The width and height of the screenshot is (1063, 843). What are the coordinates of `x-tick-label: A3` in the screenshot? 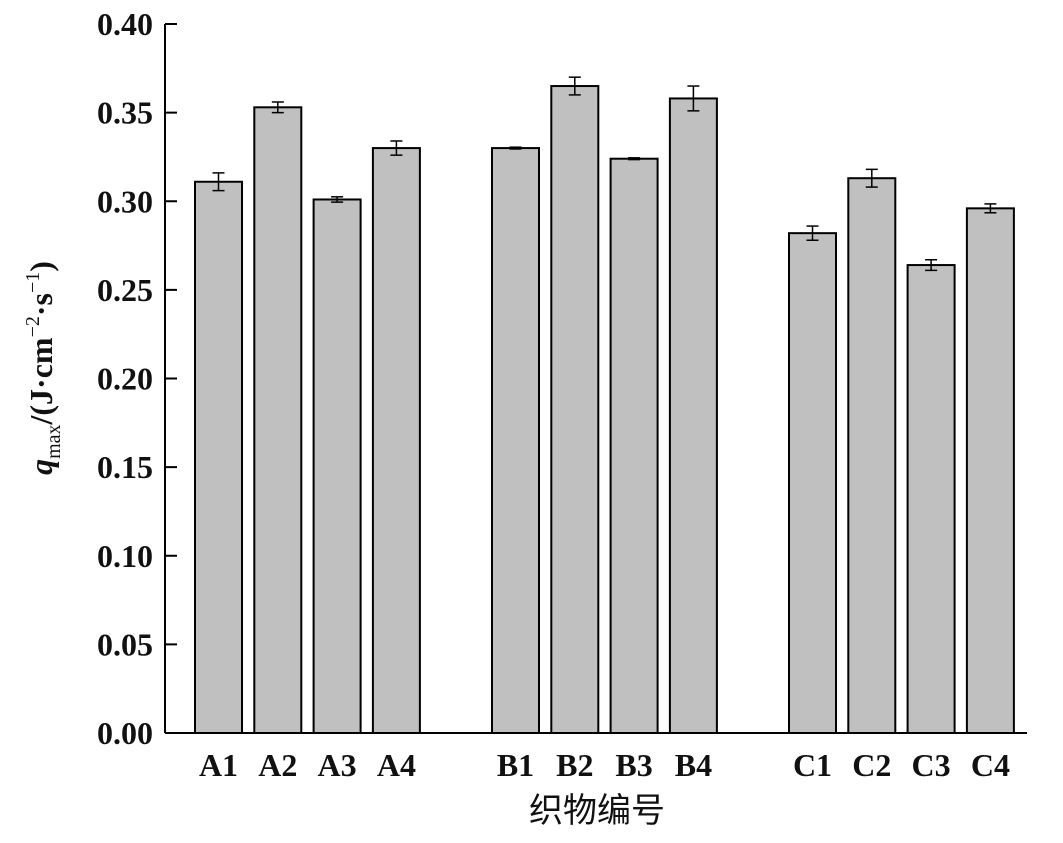 It's located at (337, 765).